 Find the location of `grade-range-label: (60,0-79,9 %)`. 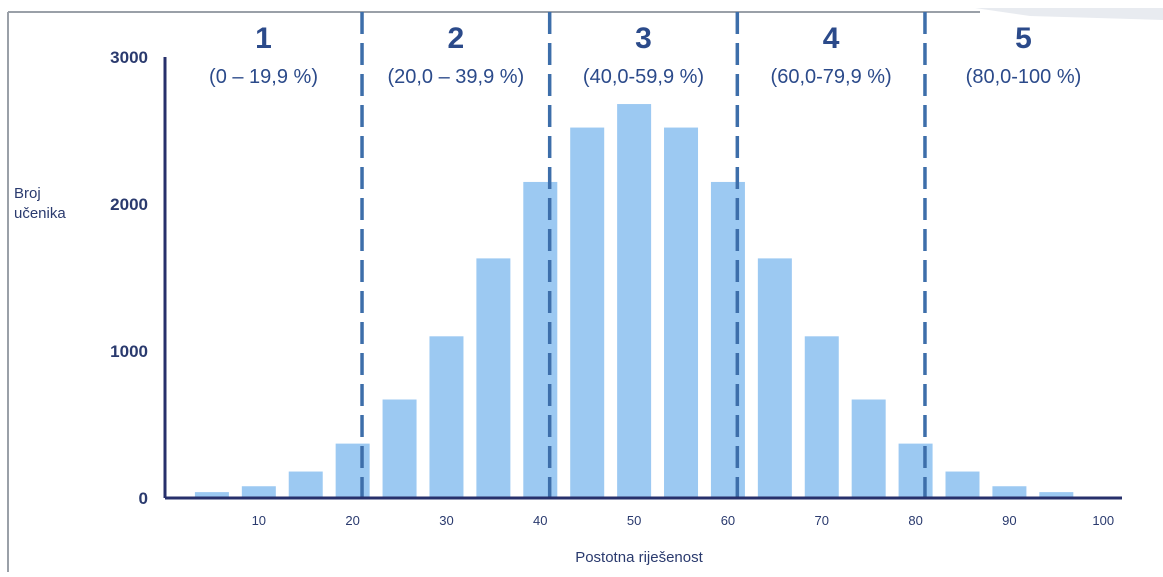

grade-range-label: (60,0-79,9 %) is located at coordinates (831, 77).